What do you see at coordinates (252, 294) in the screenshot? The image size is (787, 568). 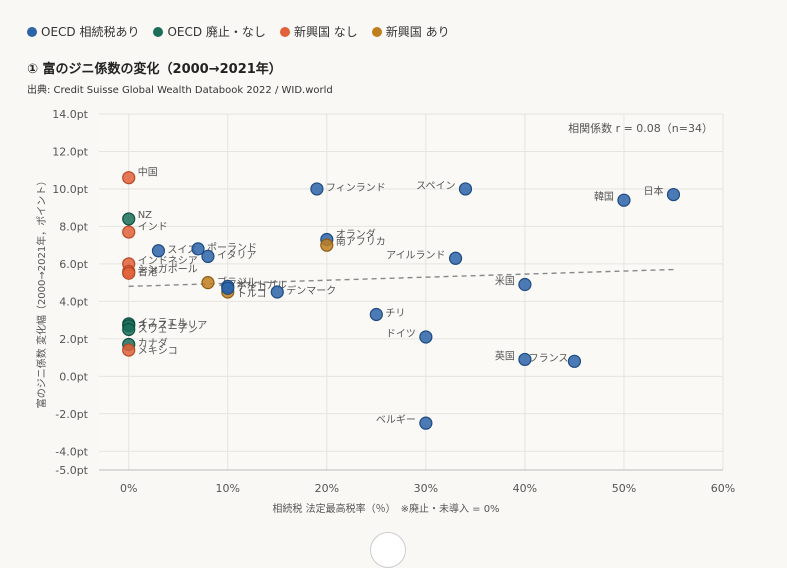 I see `data-label: トルコ` at bounding box center [252, 294].